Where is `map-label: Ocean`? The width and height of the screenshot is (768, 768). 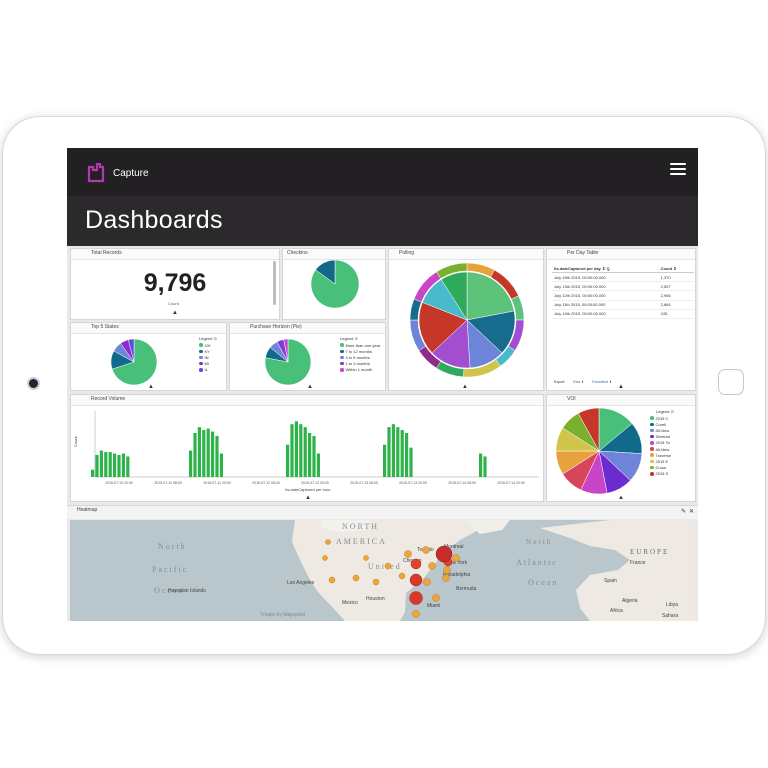 map-label: Ocean is located at coordinates (169, 590).